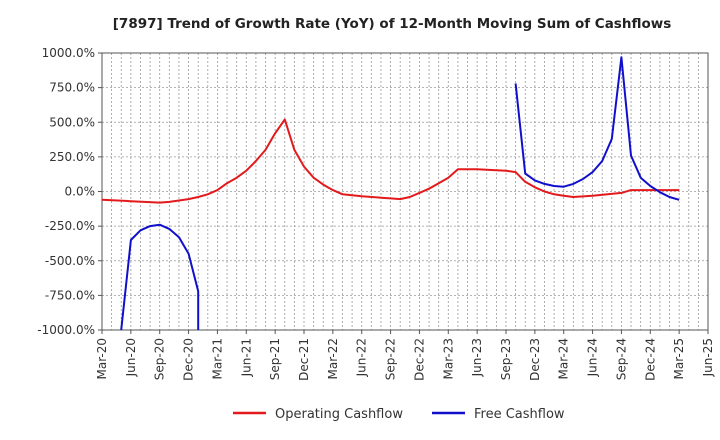 This screenshot has height=440, width=720. Describe the element at coordinates (275, 359) in the screenshot. I see `x-tick-label: Sep-21` at that location.